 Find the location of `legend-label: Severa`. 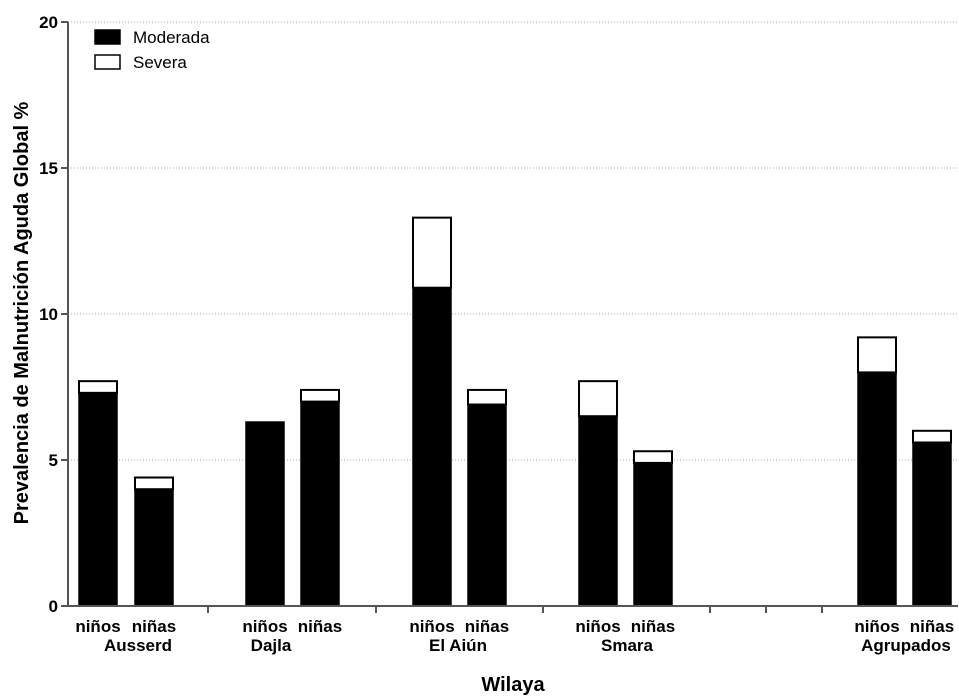

legend-label: Severa is located at coordinates (160, 62).